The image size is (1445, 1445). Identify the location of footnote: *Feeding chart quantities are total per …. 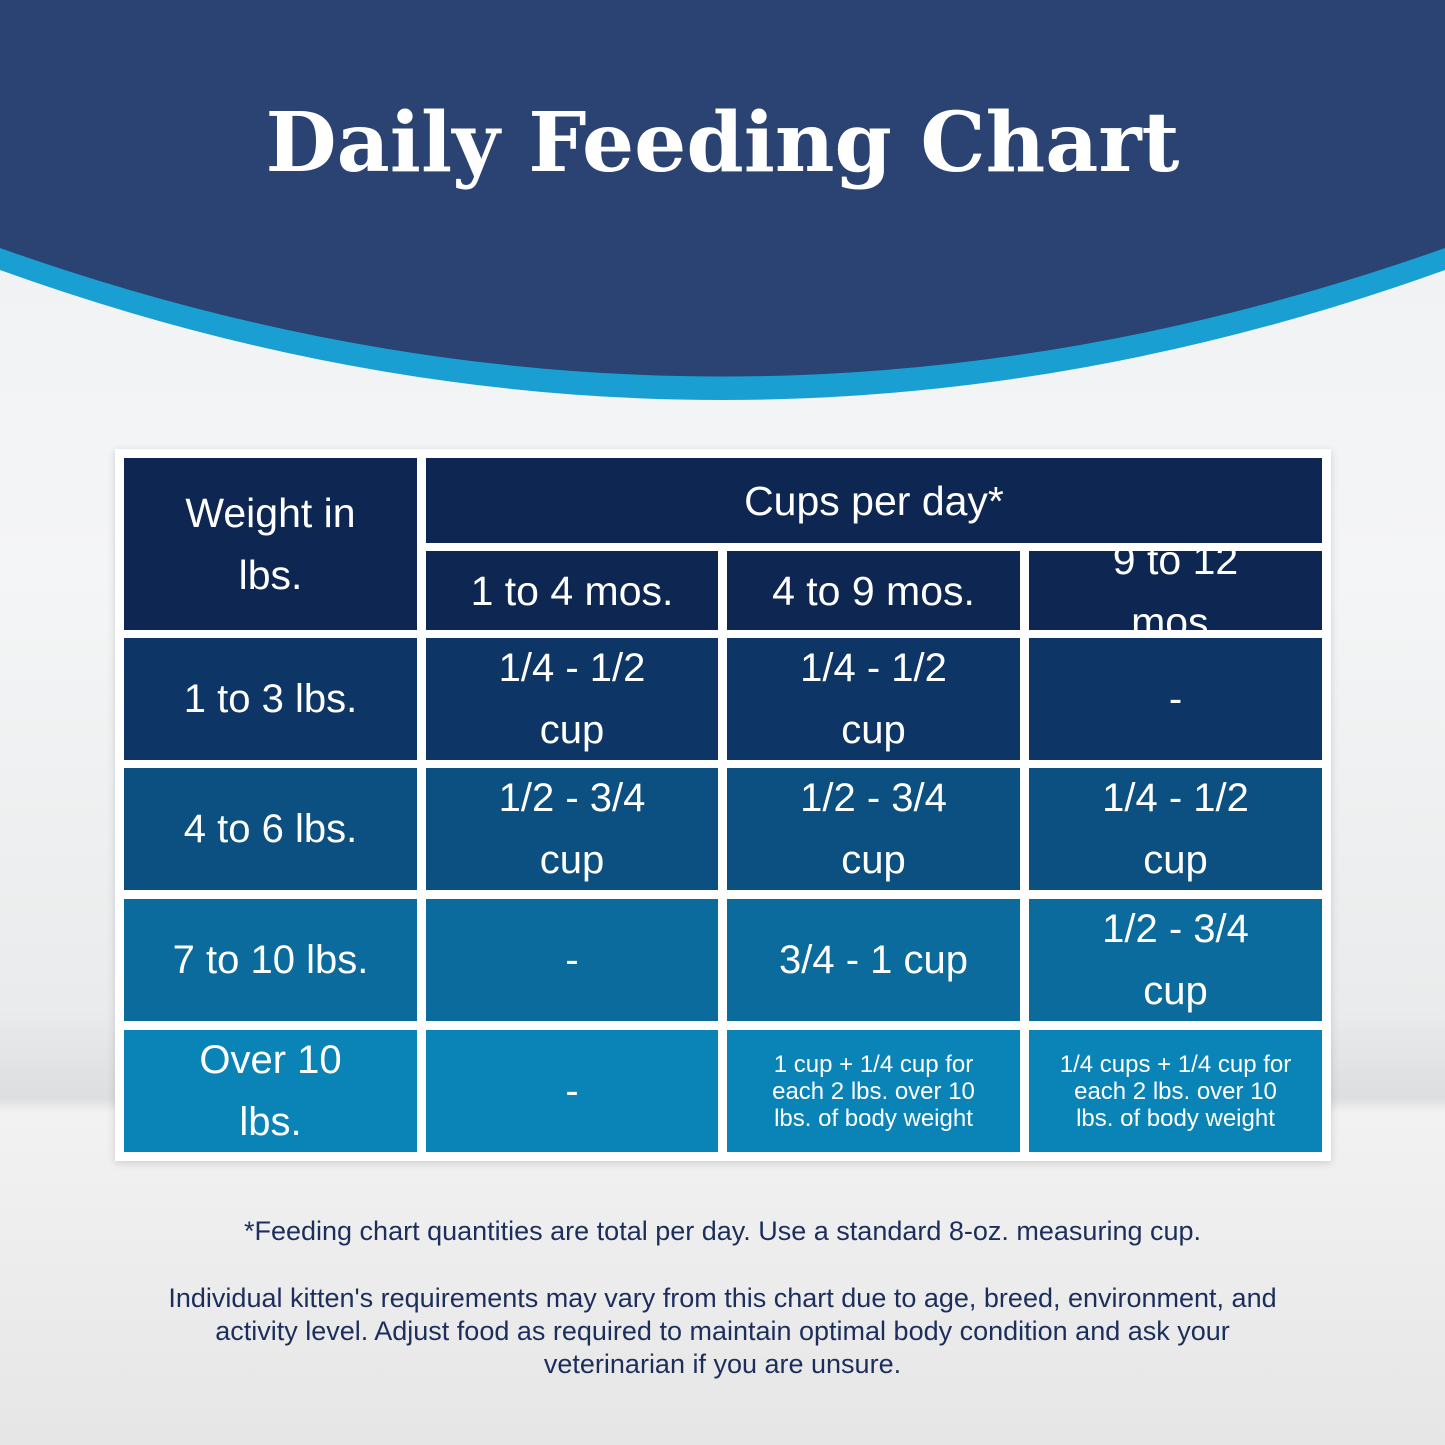
(722, 1231).